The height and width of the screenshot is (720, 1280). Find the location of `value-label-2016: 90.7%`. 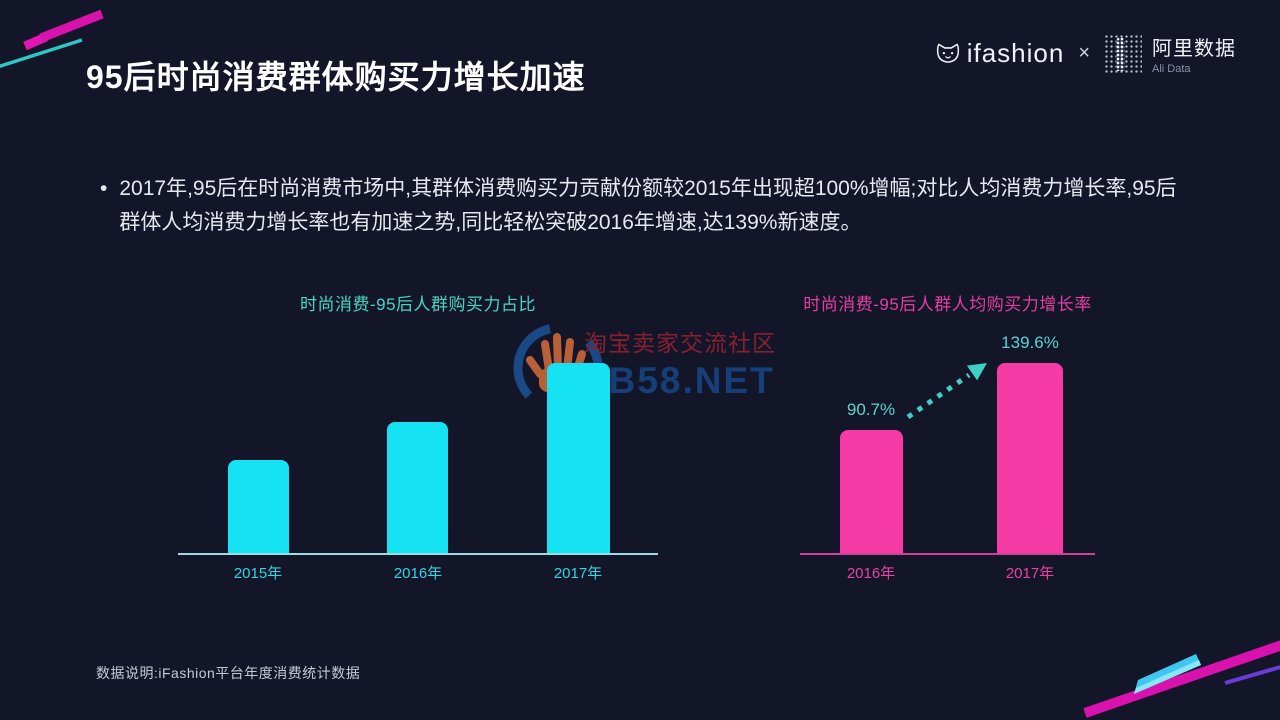

value-label-2016: 90.7% is located at coordinates (871, 409).